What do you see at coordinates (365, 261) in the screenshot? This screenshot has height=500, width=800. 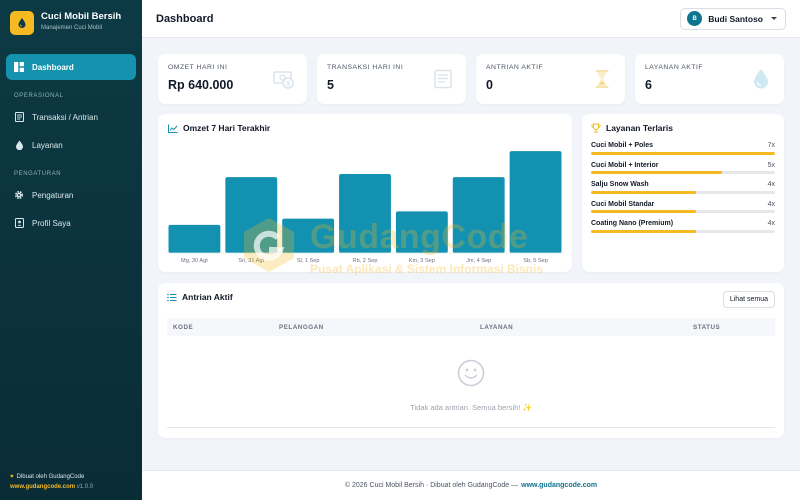 I see `chart-tick-label: Rb, 2 Sep` at bounding box center [365, 261].